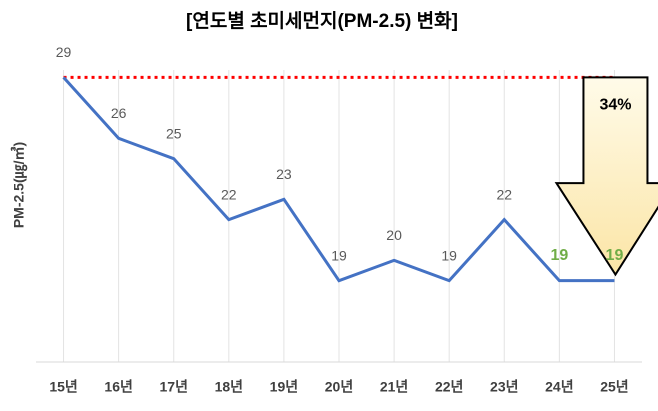  Describe the element at coordinates (20, 185) in the screenshot. I see `y-axis-label: PM-2.5(㎍/㎥)` at that location.